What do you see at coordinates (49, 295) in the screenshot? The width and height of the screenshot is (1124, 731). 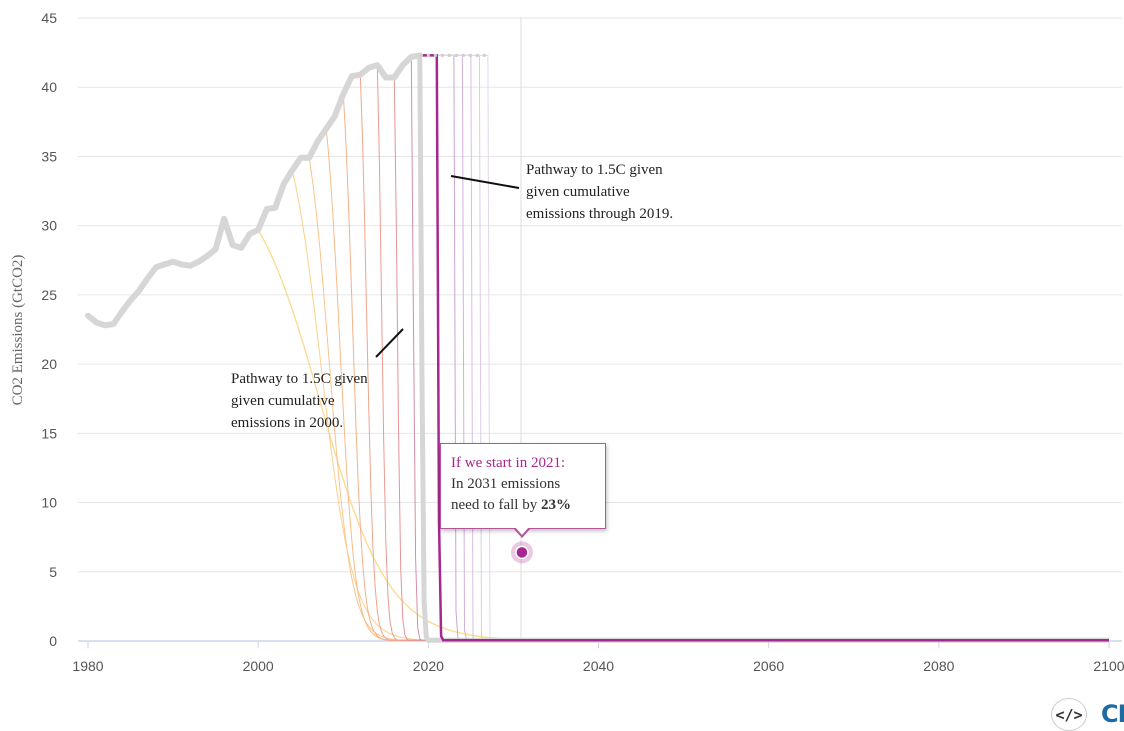 I see `y-tick-label: 25` at bounding box center [49, 295].